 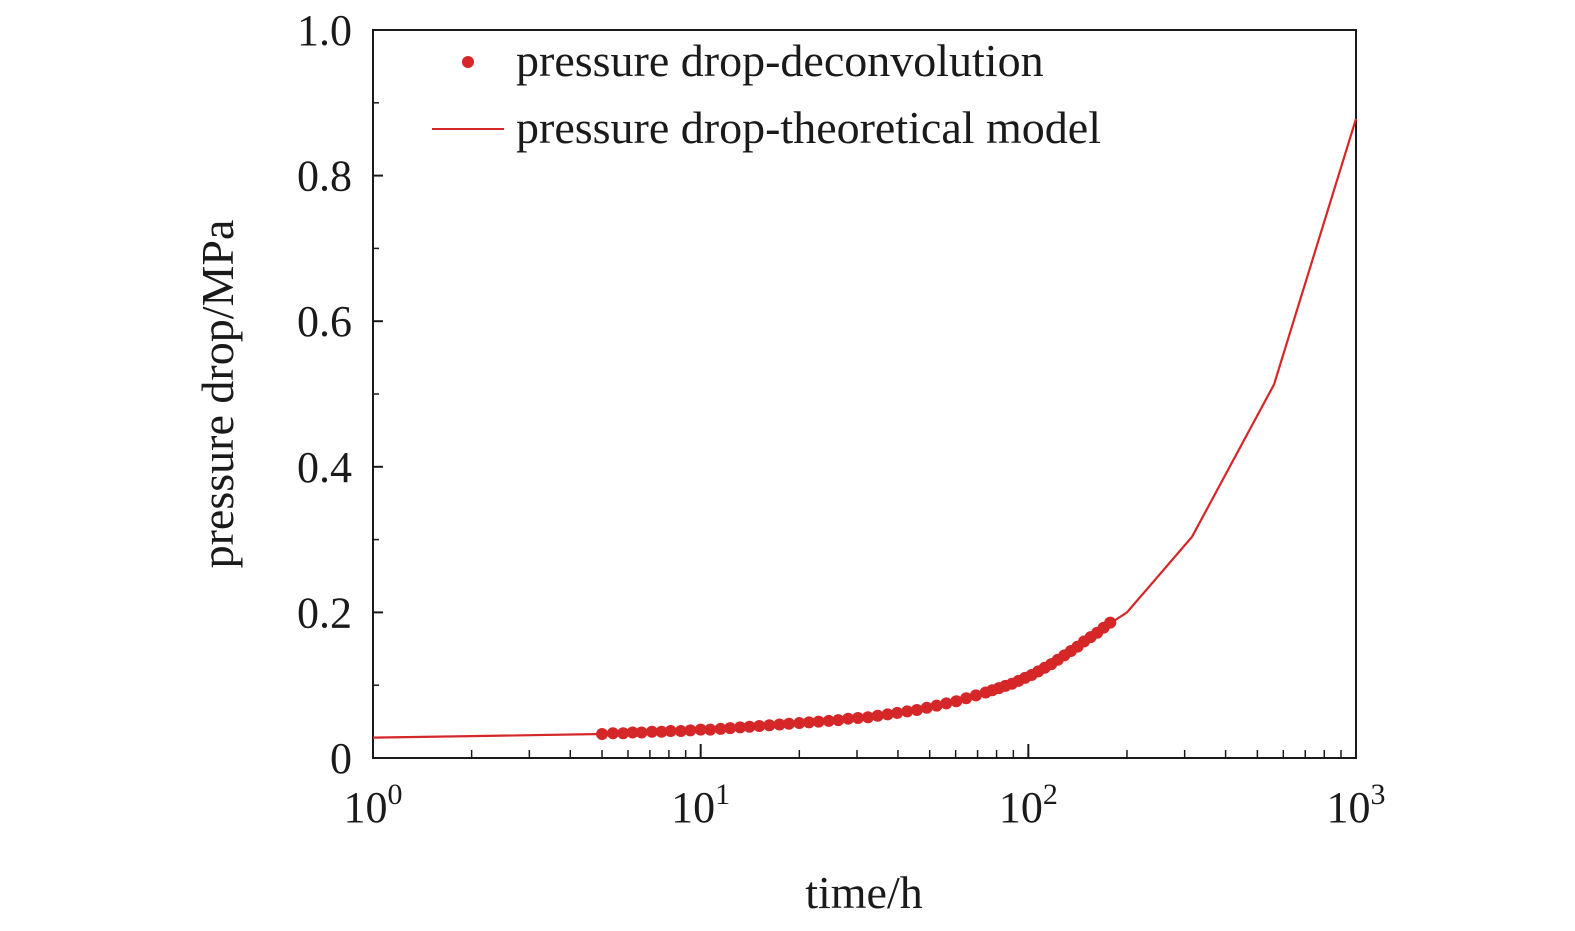 What do you see at coordinates (324, 176) in the screenshot?
I see `y-tick-label: 0.8` at bounding box center [324, 176].